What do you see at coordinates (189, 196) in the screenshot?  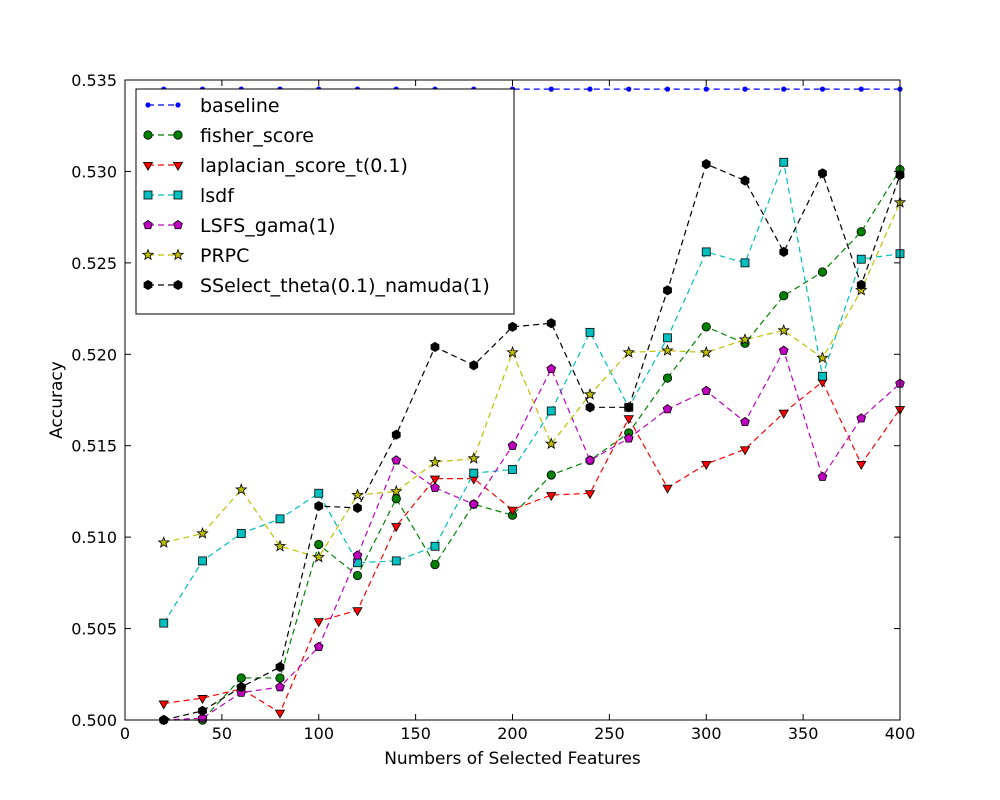 I see `legend-entry: lsdf` at bounding box center [189, 196].